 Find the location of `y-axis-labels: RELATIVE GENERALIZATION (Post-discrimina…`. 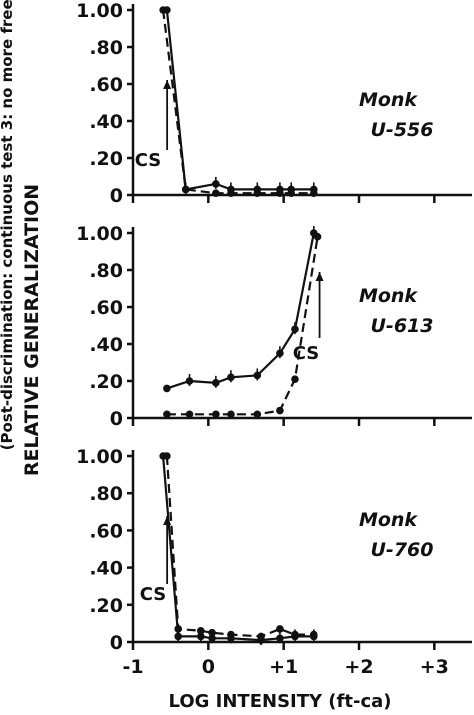

y-axis-labels: RELATIVE GENERALIZATION (Post-discrimina… is located at coordinates (21, 238).